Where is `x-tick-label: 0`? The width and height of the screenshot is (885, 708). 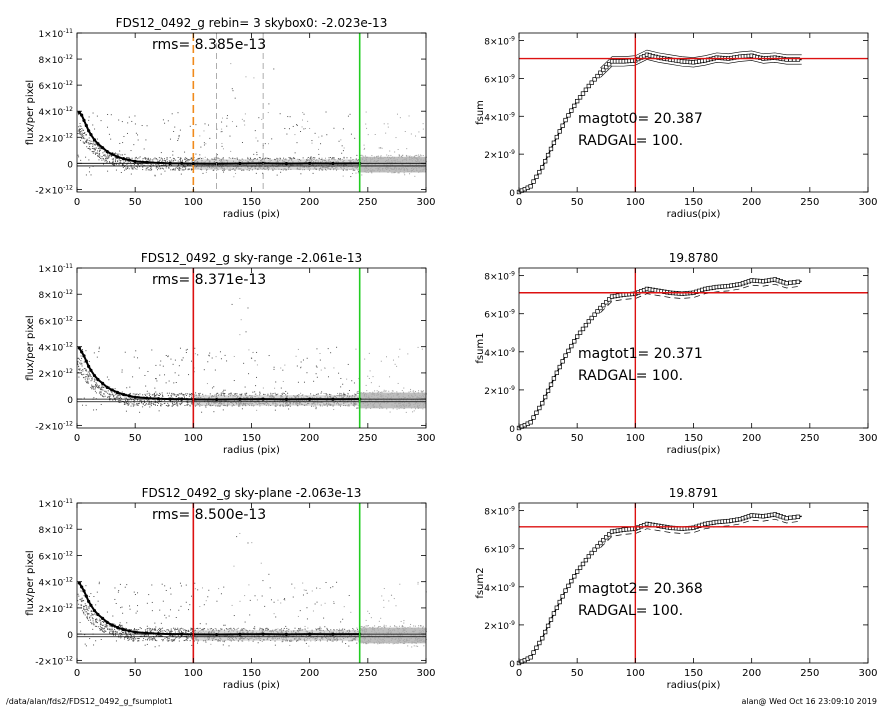 x-tick-label: 0 is located at coordinates (77, 438).